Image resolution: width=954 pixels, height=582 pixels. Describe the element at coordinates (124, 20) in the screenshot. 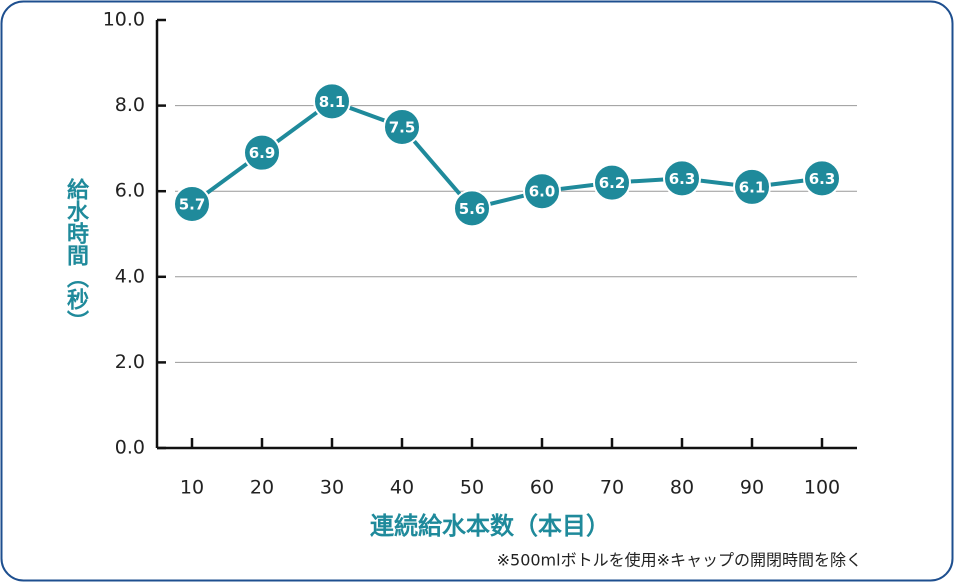

I see `y-tick-label: 10.0` at that location.